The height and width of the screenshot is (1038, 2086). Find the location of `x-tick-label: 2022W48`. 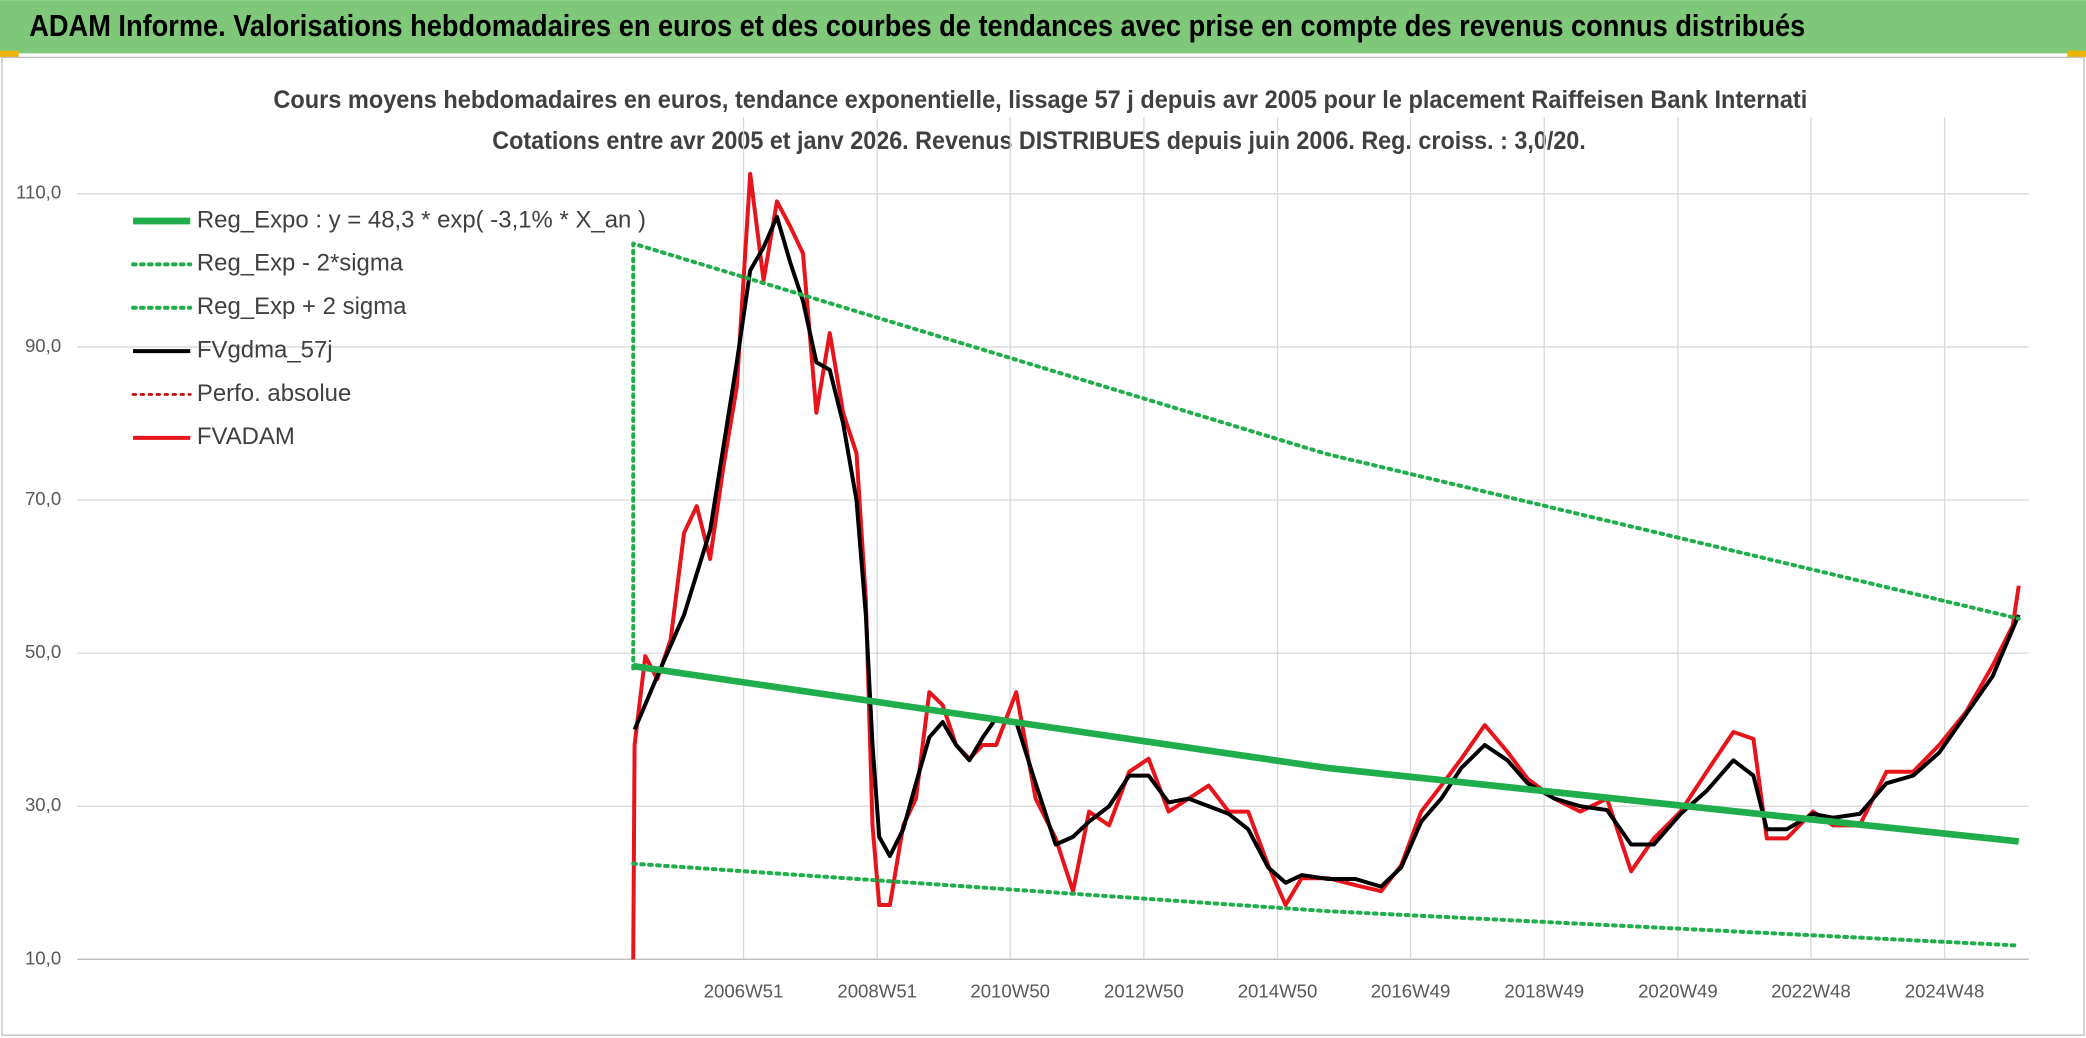

x-tick-label: 2022W48 is located at coordinates (1811, 991).